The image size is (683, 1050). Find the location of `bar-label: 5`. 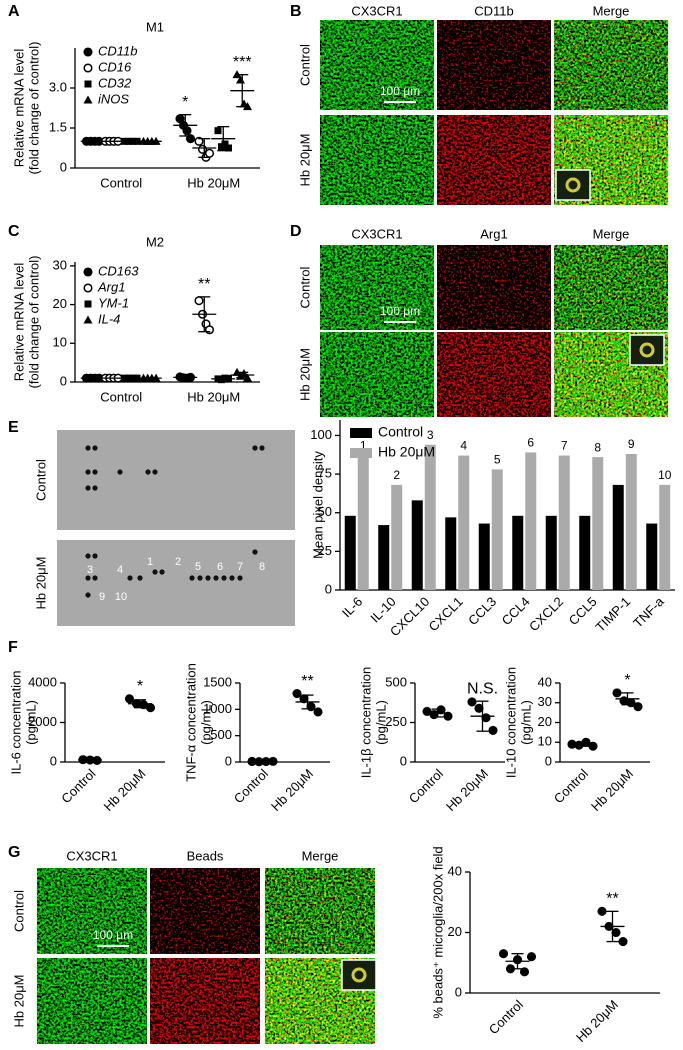

bar-label: 5 is located at coordinates (497, 460).